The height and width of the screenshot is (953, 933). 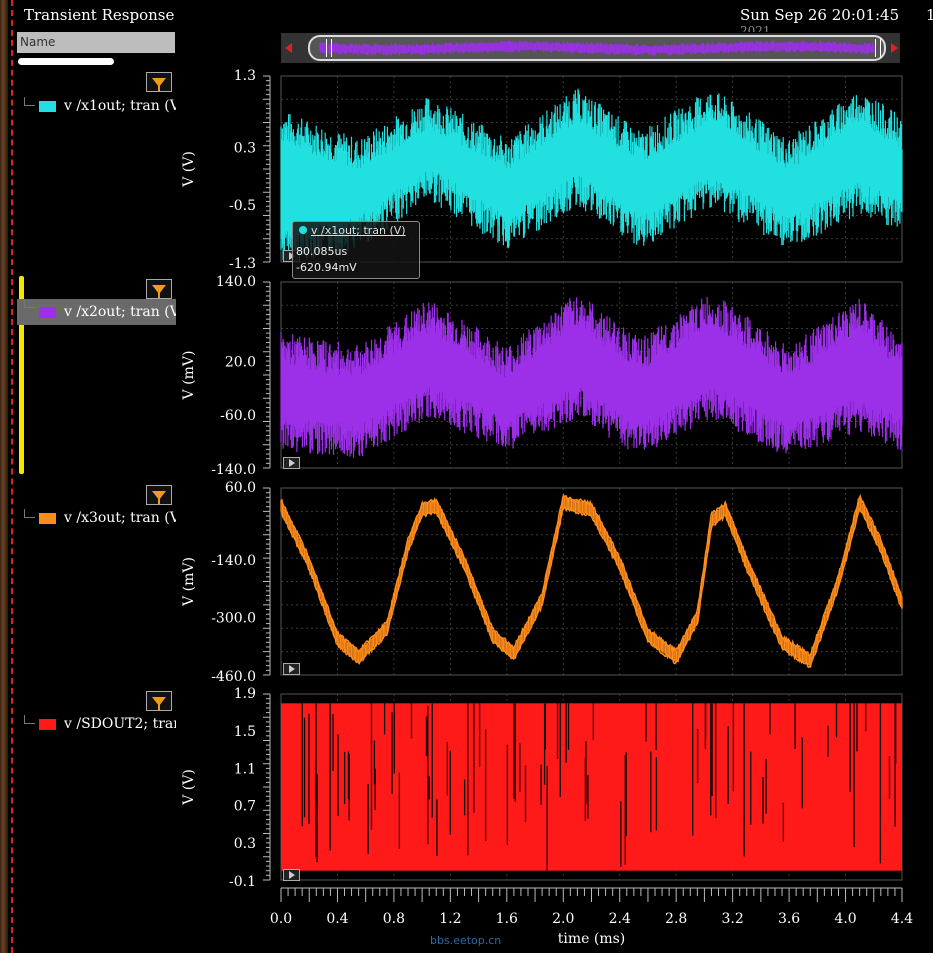 I want to click on scroll-right-icon, so click(x=894, y=48).